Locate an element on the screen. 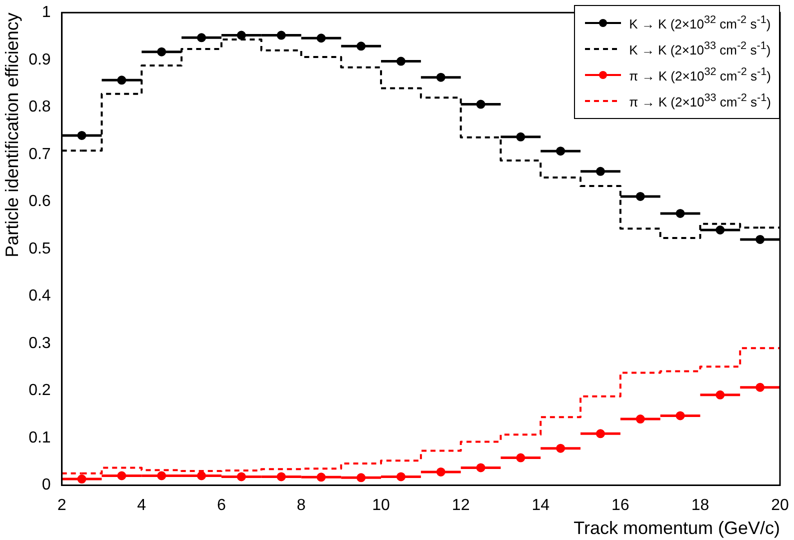 This screenshot has height=540, width=794. y-axis-title: Particle identification efficiency is located at coordinates (12, 135).